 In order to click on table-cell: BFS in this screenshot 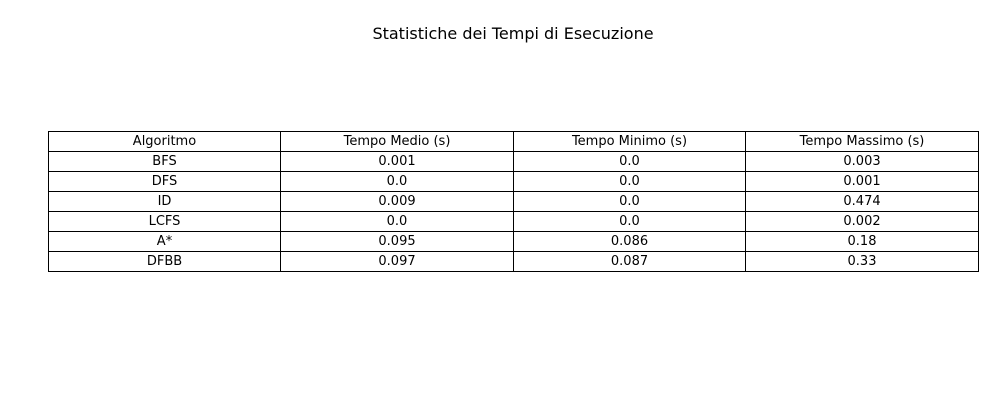, I will do `click(164, 161)`.